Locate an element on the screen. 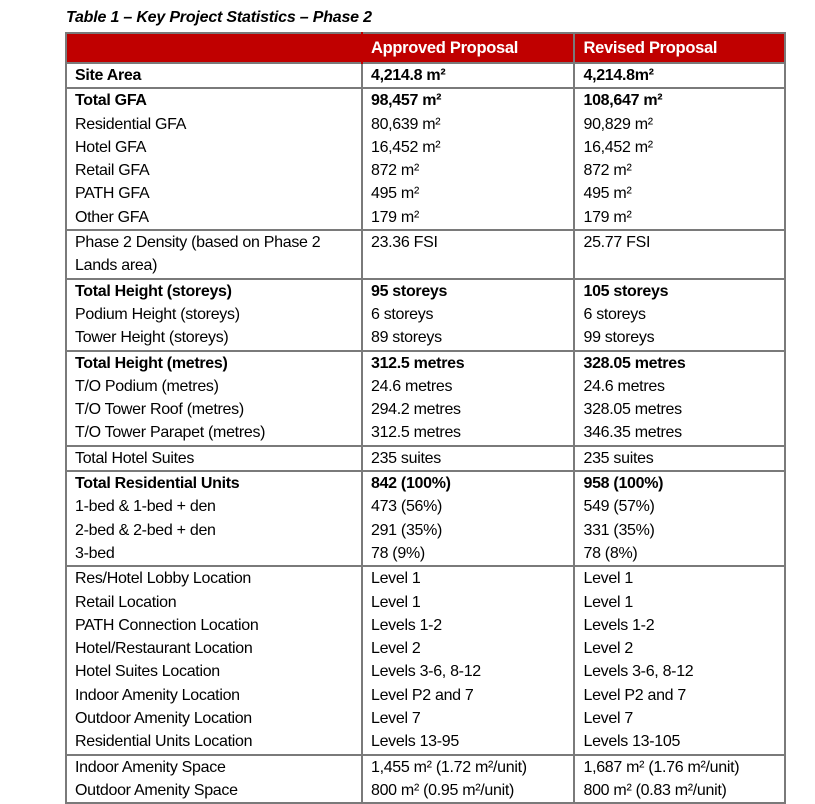 The width and height of the screenshot is (815, 804). revised-value: 90,829 m² is located at coordinates (679, 124).